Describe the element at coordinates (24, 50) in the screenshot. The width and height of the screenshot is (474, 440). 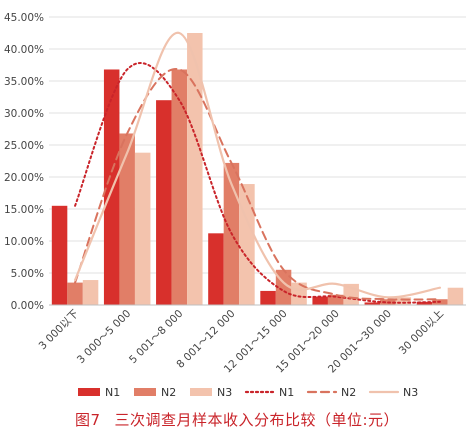
I see `y-tick-label: 40.00%` at that location.